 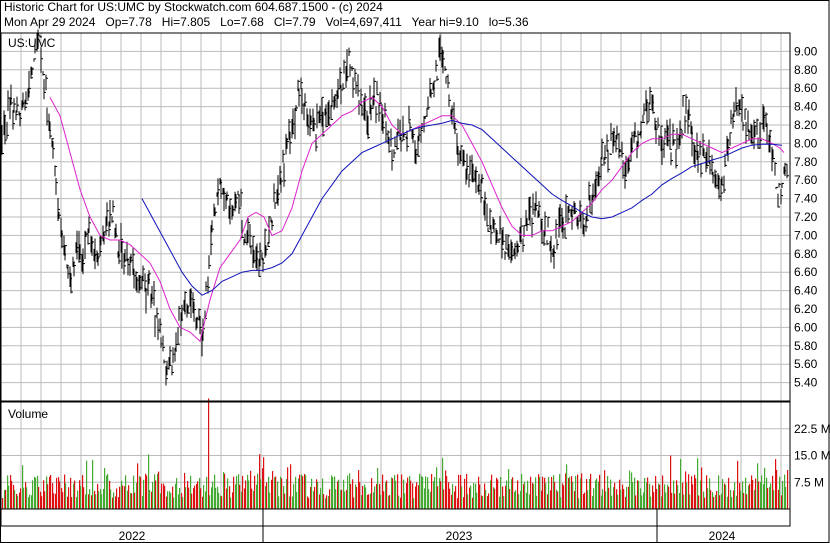 What do you see at coordinates (812, 456) in the screenshot?
I see `volume-tick-label: 15.0 M` at bounding box center [812, 456].